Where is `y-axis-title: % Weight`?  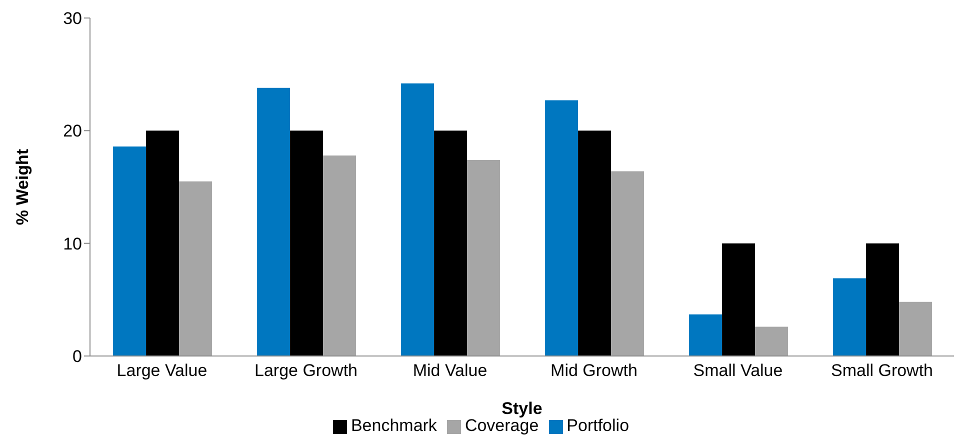
y-axis-title: % Weight is located at coordinates (22, 187).